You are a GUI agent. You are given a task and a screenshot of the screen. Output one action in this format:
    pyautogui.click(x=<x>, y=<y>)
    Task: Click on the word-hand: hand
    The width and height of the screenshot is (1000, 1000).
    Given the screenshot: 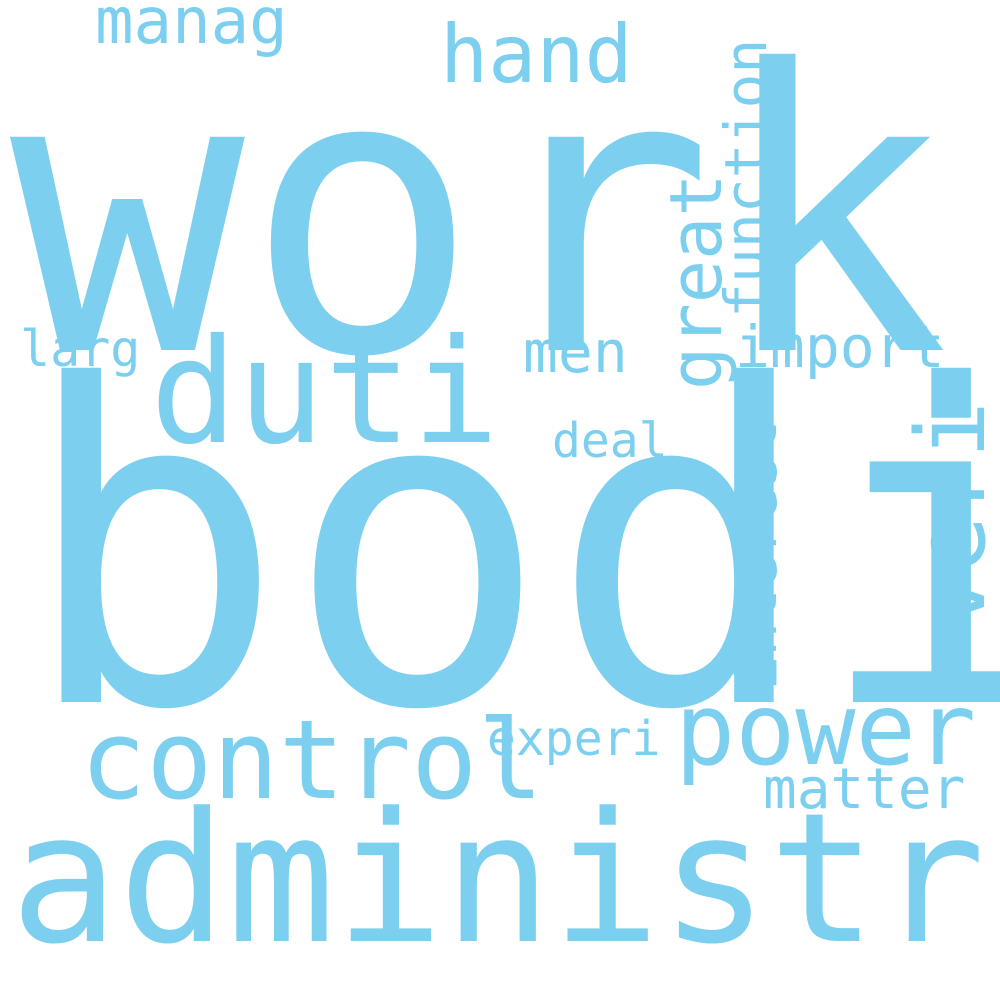 What is the action you would take?
    pyautogui.click(x=536, y=54)
    